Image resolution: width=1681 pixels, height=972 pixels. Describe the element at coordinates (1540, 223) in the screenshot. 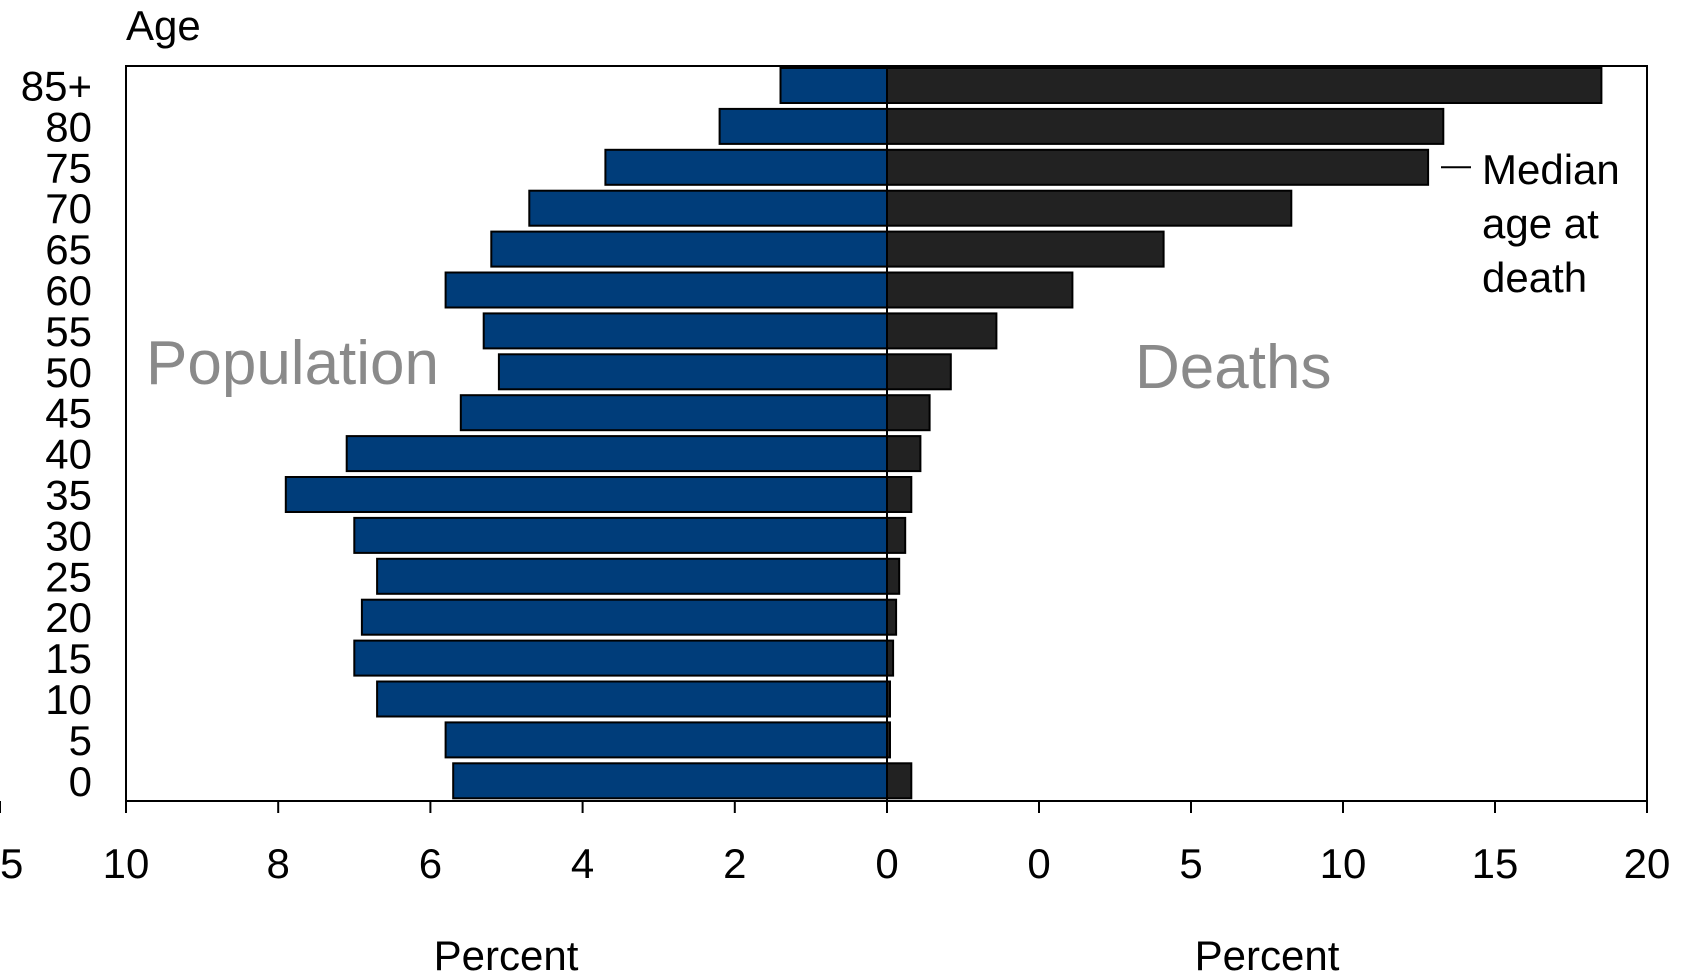

I see `median-annotation-line-2: age at` at that location.